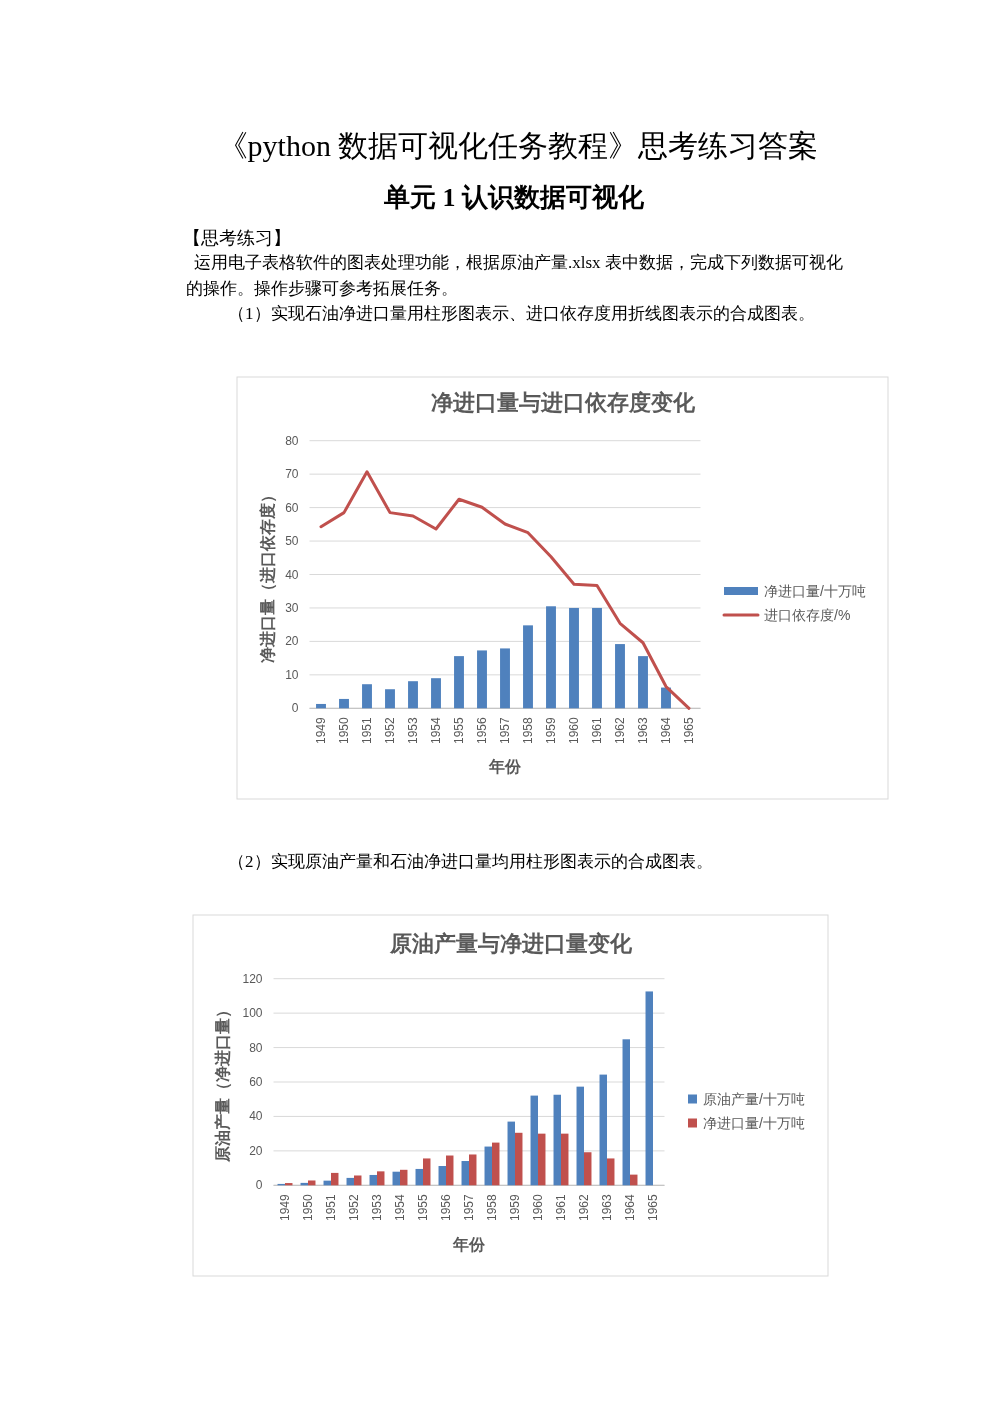  Describe the element at coordinates (321, 730) in the screenshot. I see `x-tick-label: 1949` at that location.